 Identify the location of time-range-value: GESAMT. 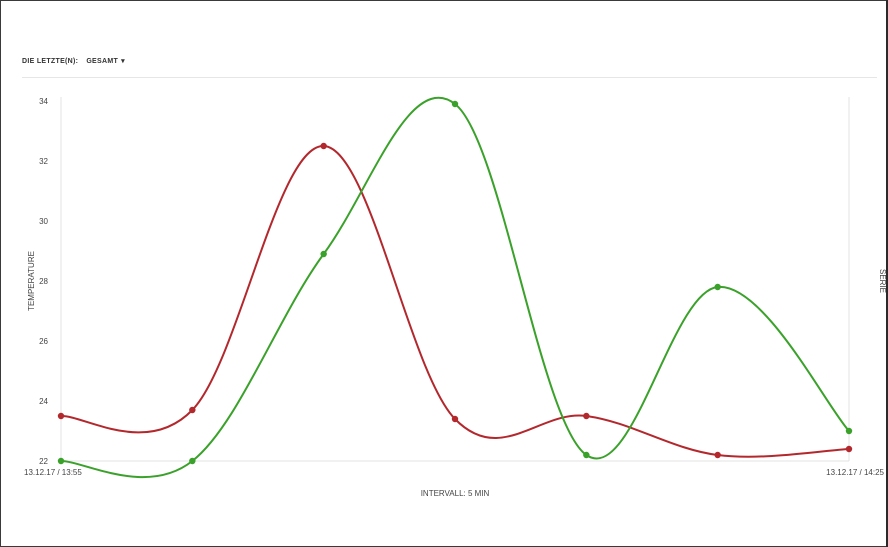
(102, 61).